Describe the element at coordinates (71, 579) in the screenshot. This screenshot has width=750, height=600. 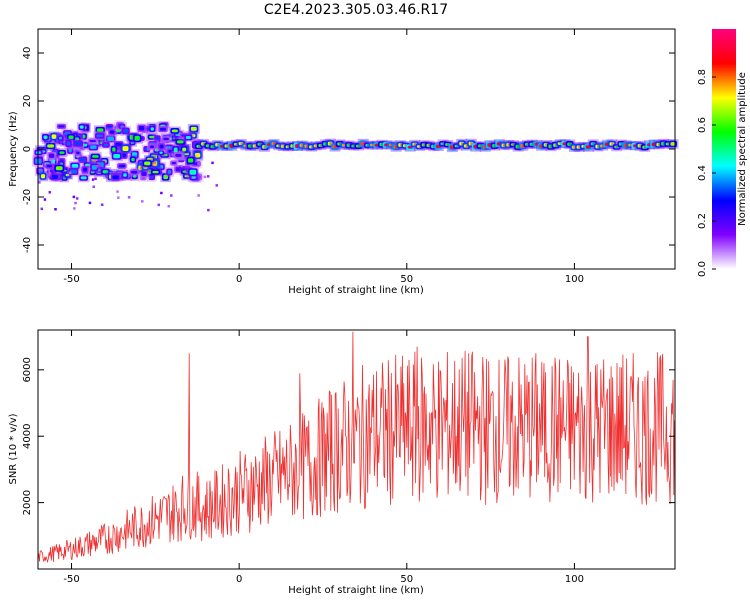
I see `snr-xtick-label: -50` at that location.